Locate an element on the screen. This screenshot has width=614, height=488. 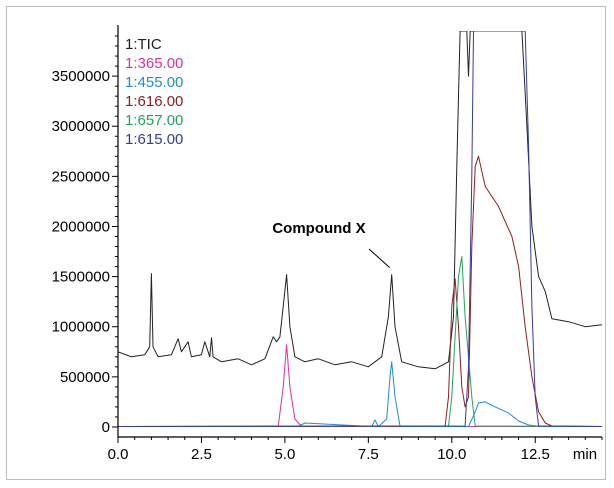
y-tick-label: 3000000 is located at coordinates (81, 126).